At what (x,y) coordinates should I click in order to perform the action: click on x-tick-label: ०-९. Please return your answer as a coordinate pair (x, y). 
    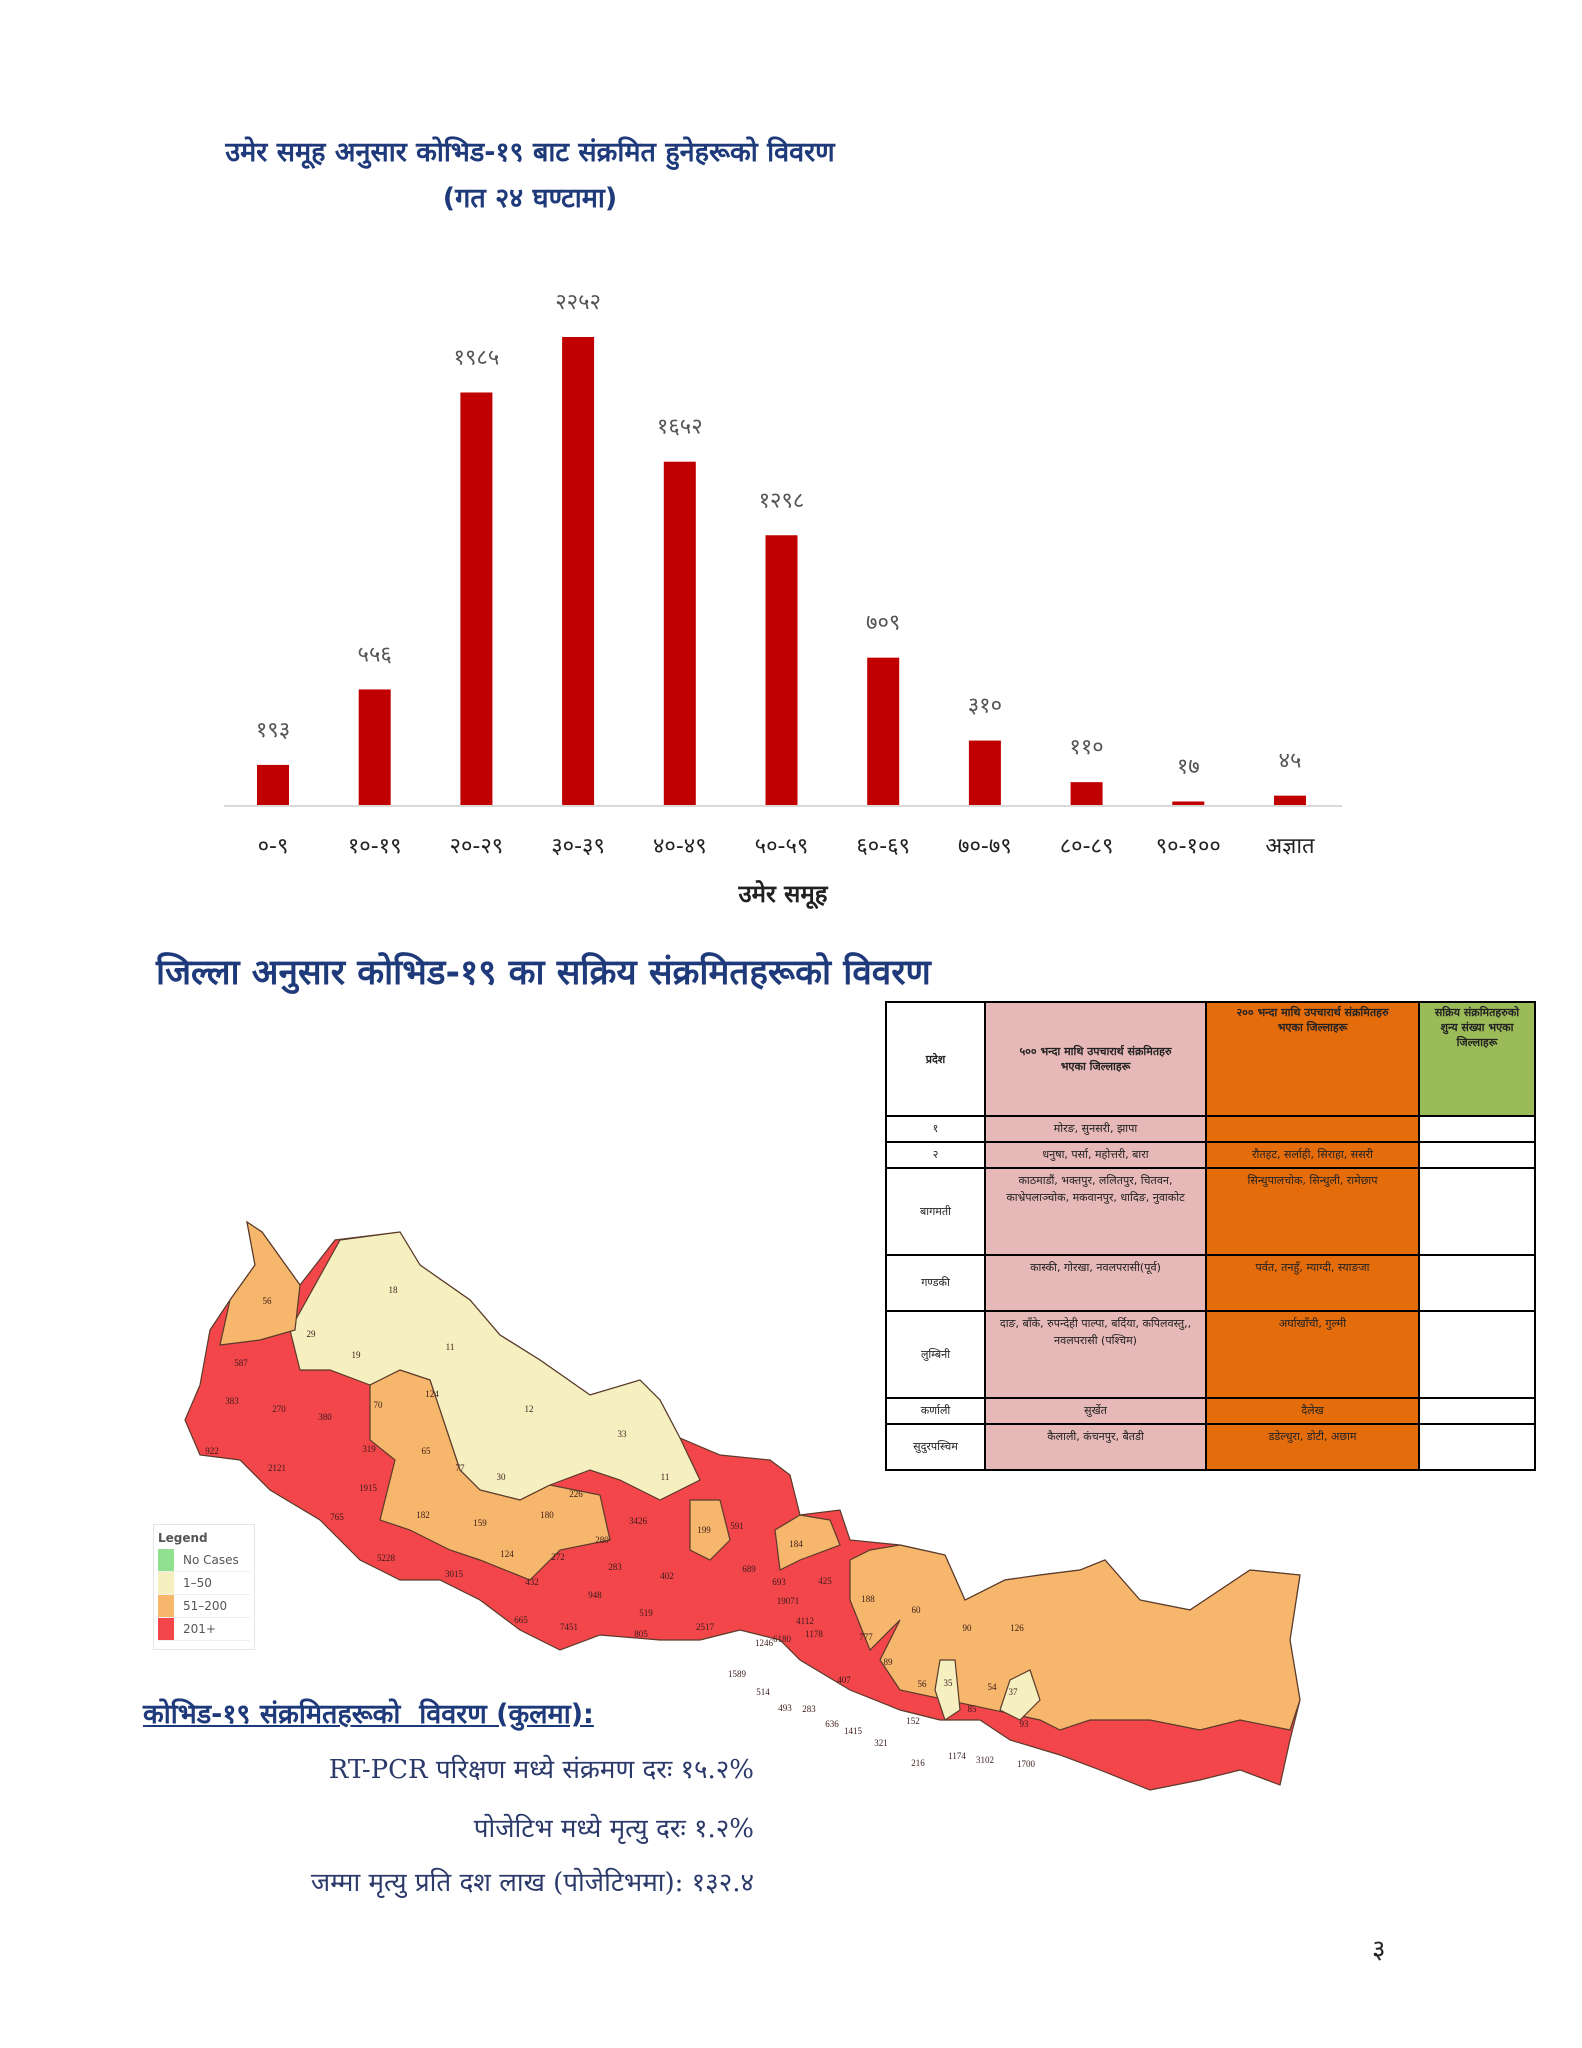
    Looking at the image, I should click on (273, 846).